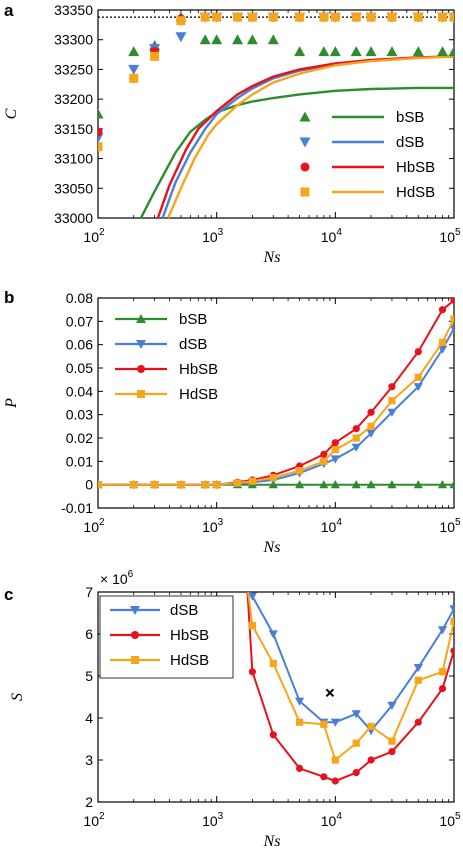 This screenshot has width=463, height=858. I want to click on legend: bSB dSB HbSB HdSB, so click(367, 155).